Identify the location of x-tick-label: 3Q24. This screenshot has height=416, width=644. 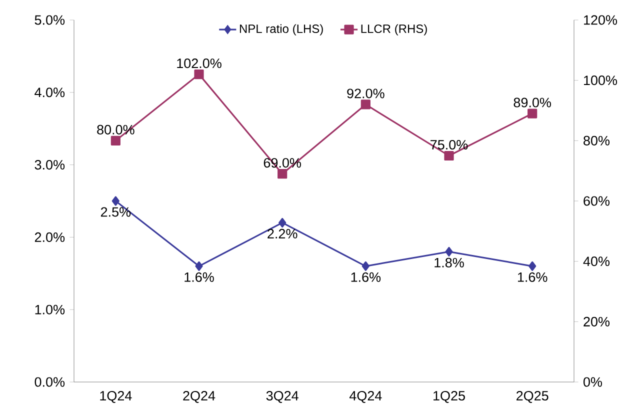
(282, 396).